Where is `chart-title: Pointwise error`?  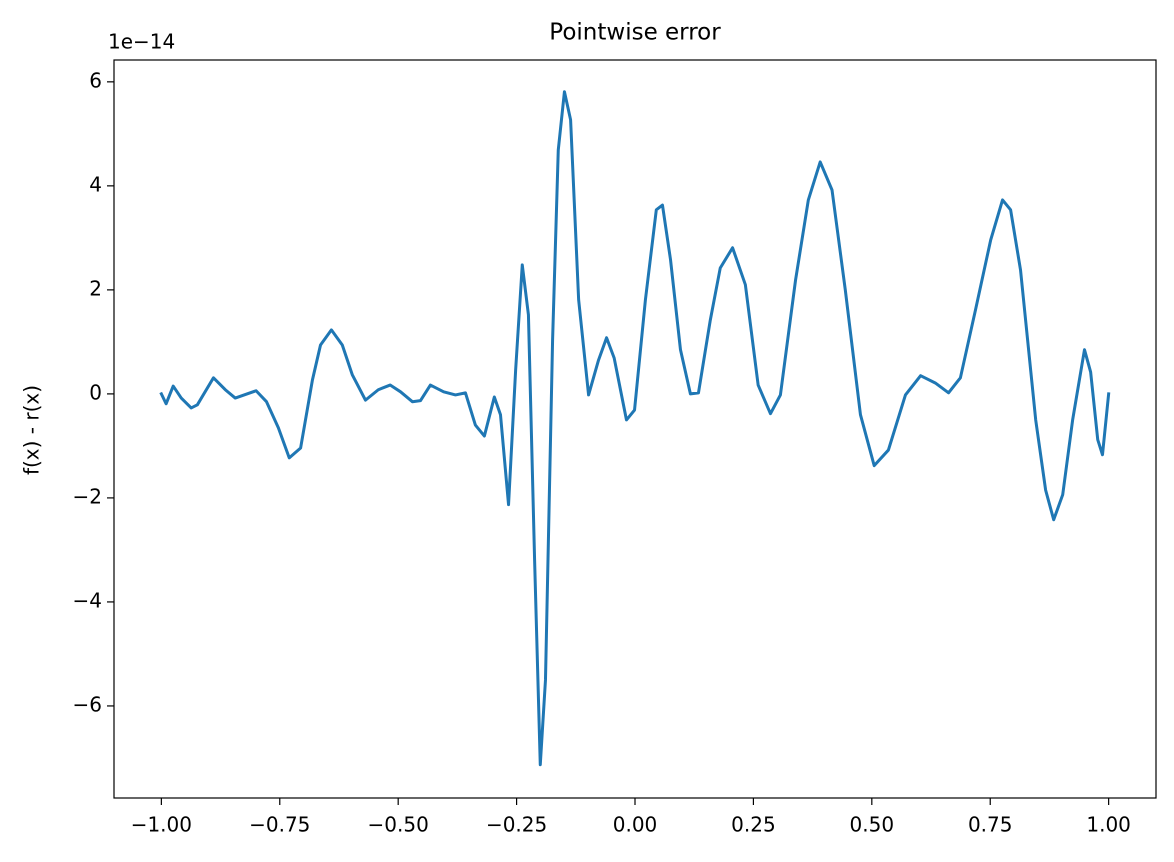 chart-title: Pointwise error is located at coordinates (635, 33).